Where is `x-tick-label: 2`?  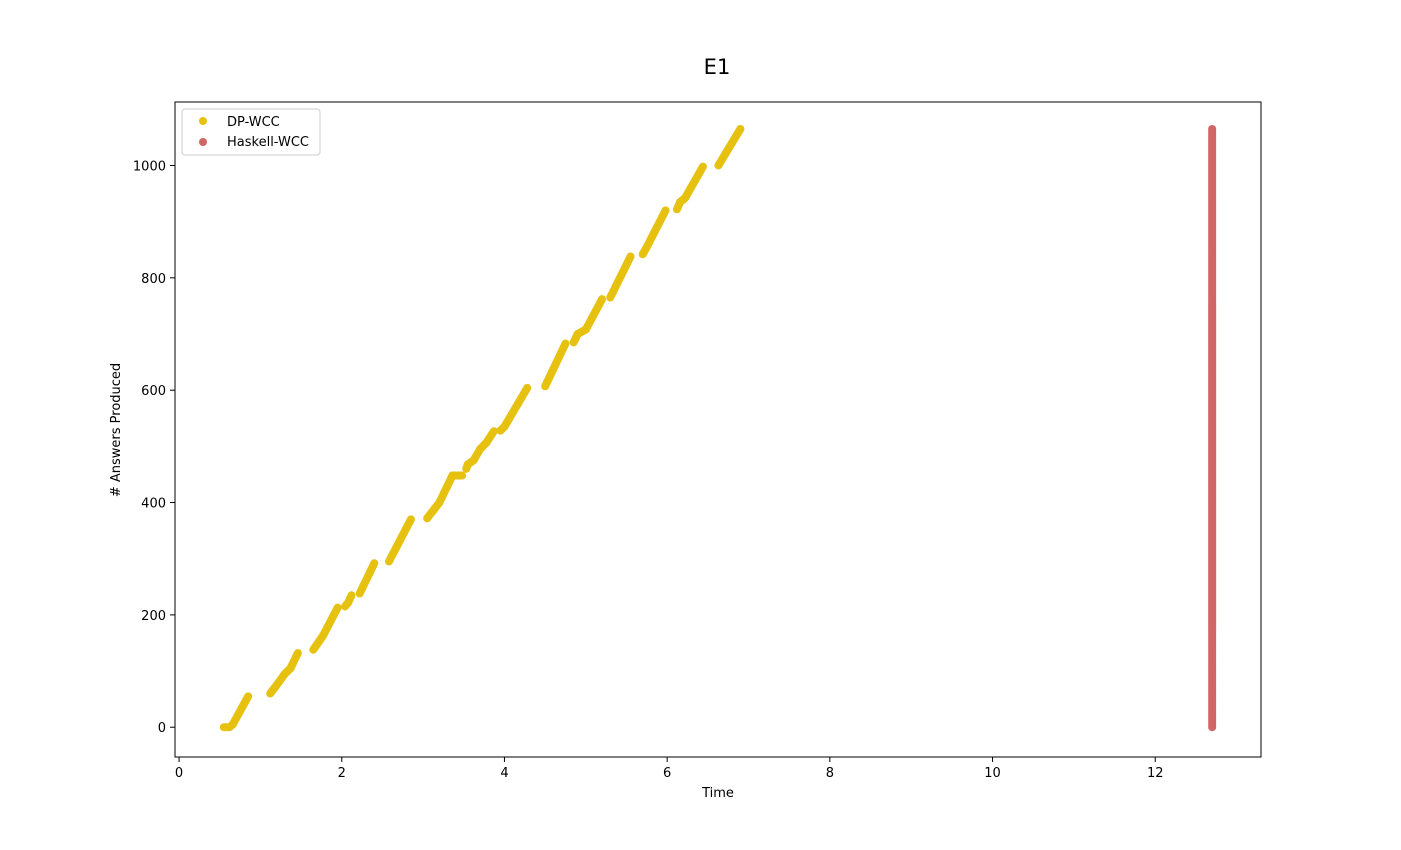 x-tick-label: 2 is located at coordinates (342, 773).